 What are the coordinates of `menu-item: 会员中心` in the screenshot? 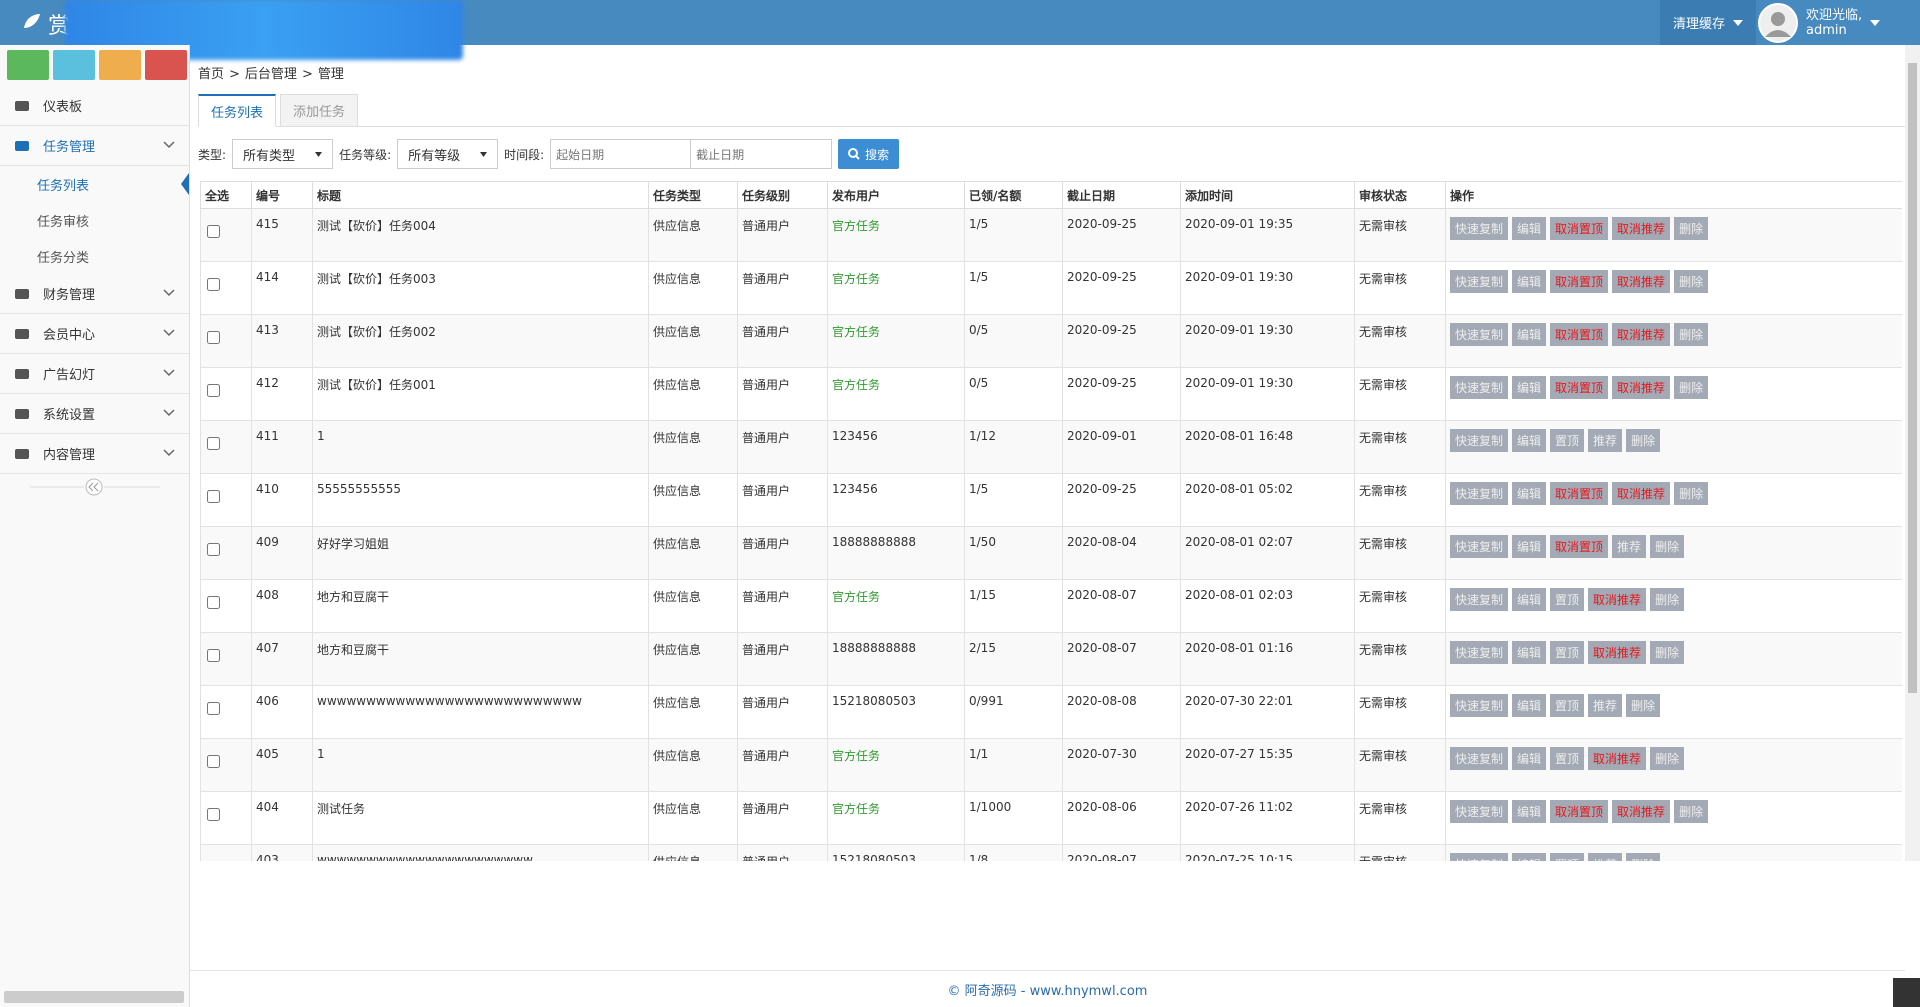 It's located at (94, 334).